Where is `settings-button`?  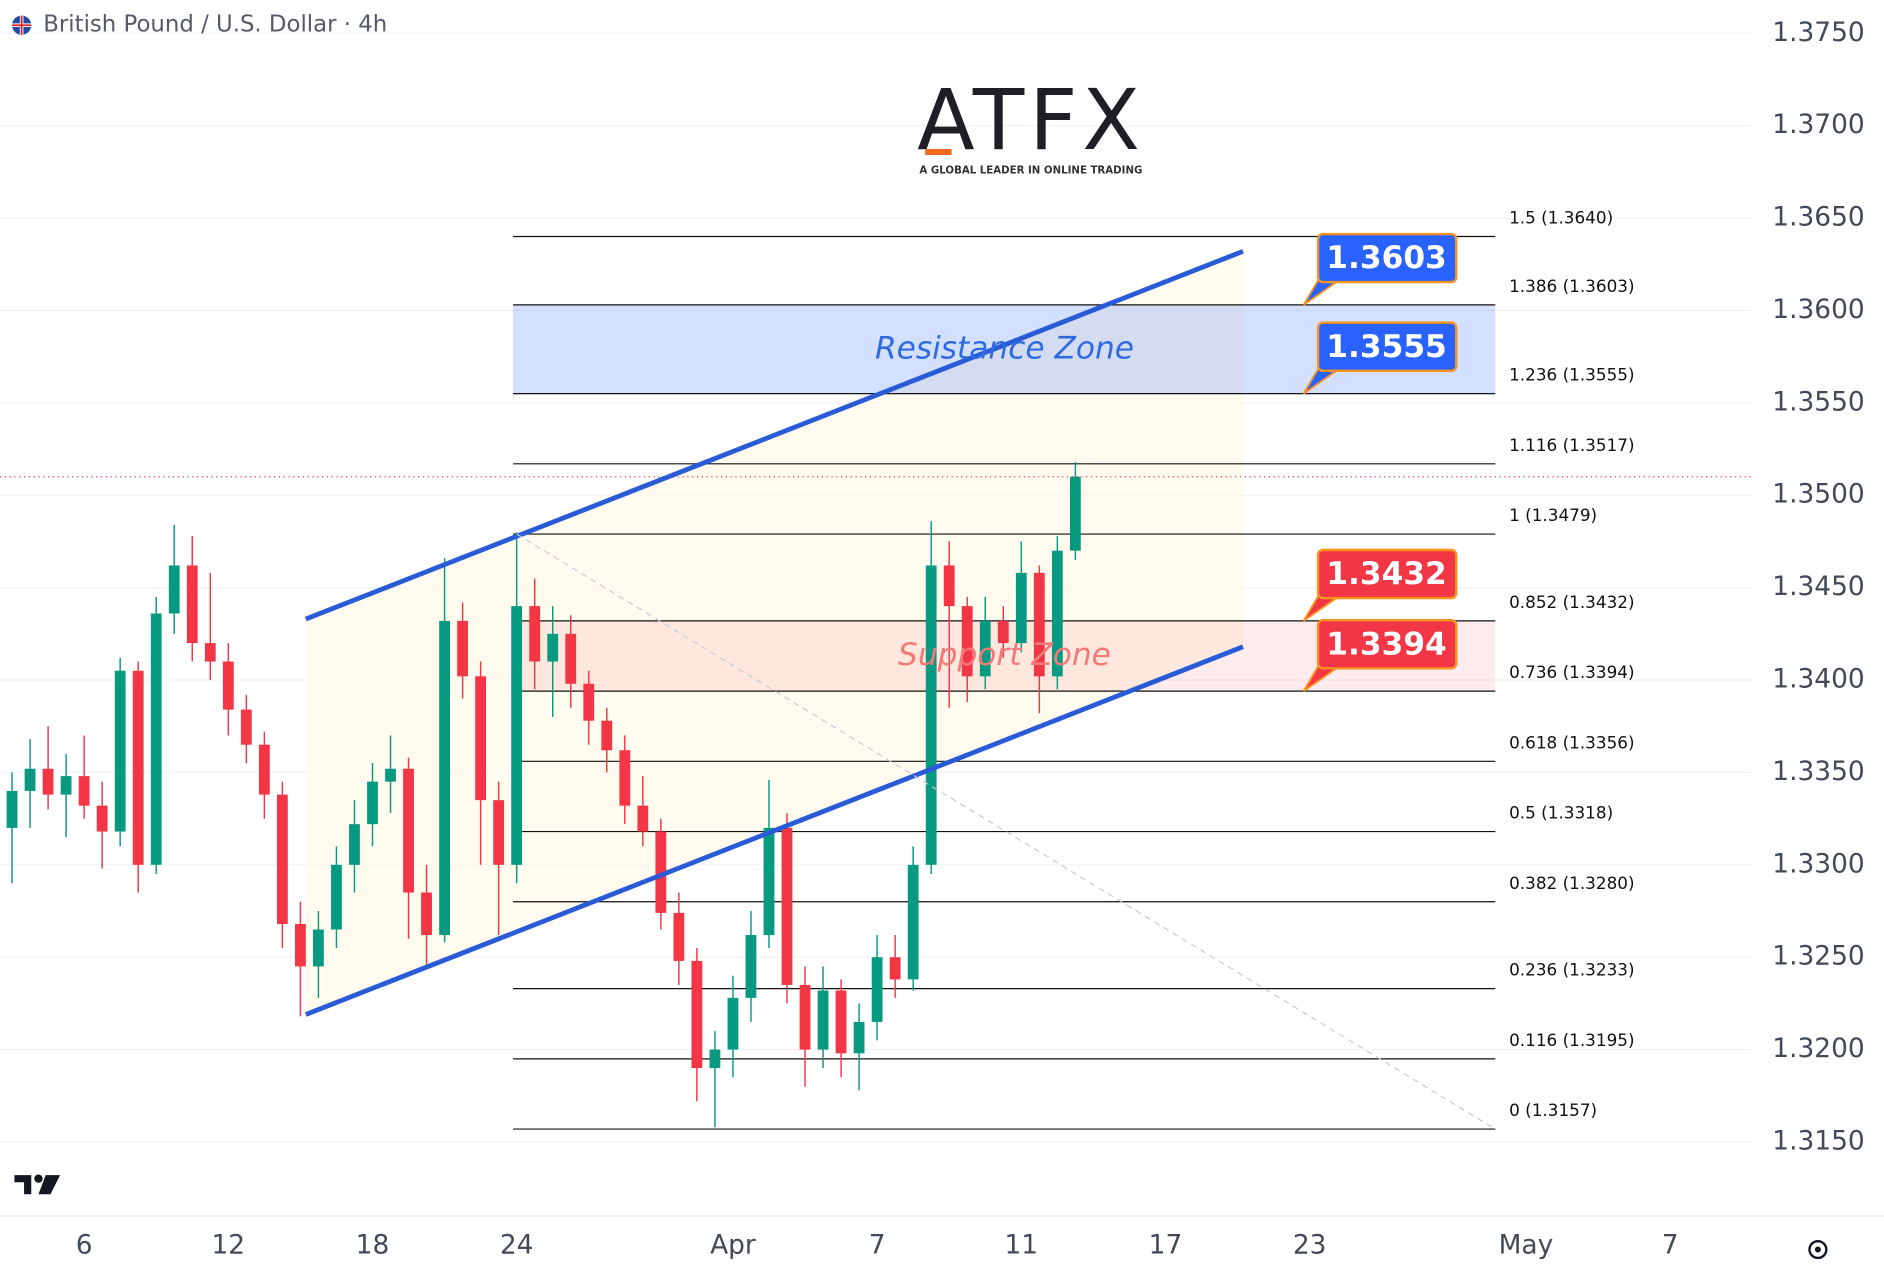
settings-button is located at coordinates (1818, 1249).